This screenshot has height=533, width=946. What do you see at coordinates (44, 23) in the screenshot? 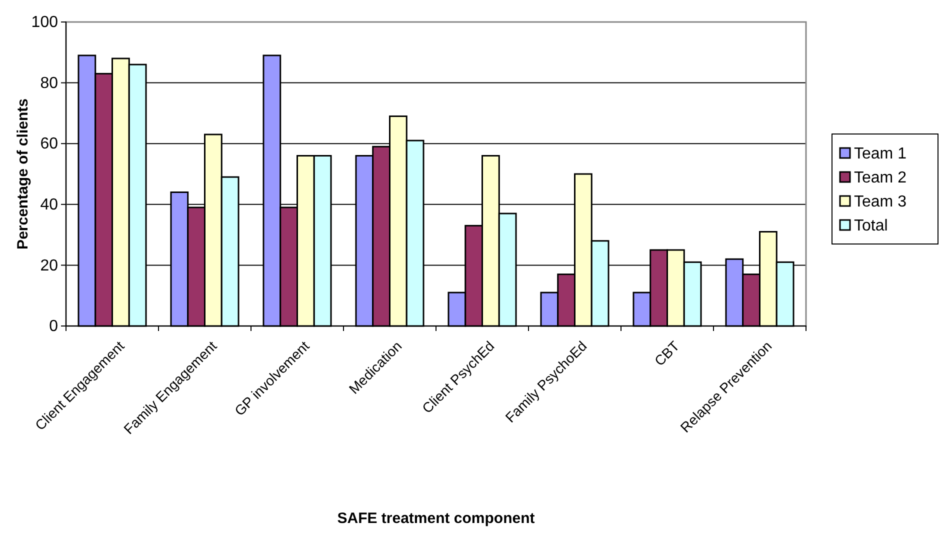
I see `y-tick-label: 100` at bounding box center [44, 23].